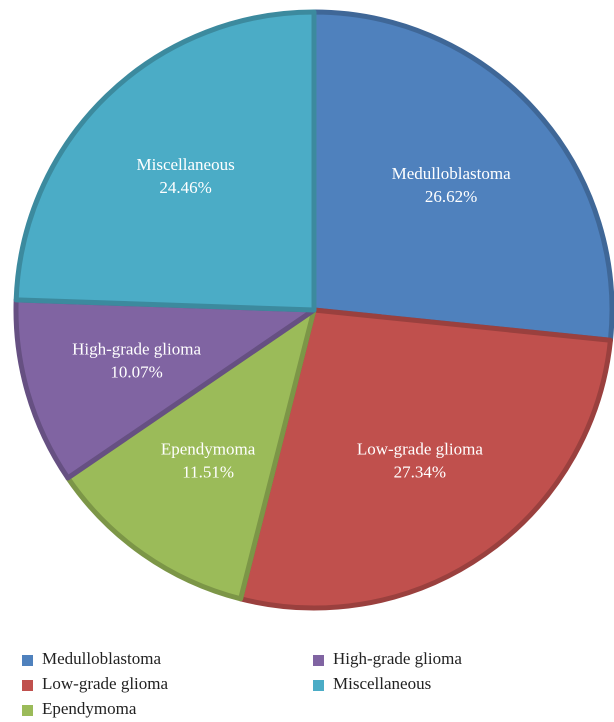 This screenshot has width=614, height=722. I want to click on legend-label: High-grade glioma, so click(397, 658).